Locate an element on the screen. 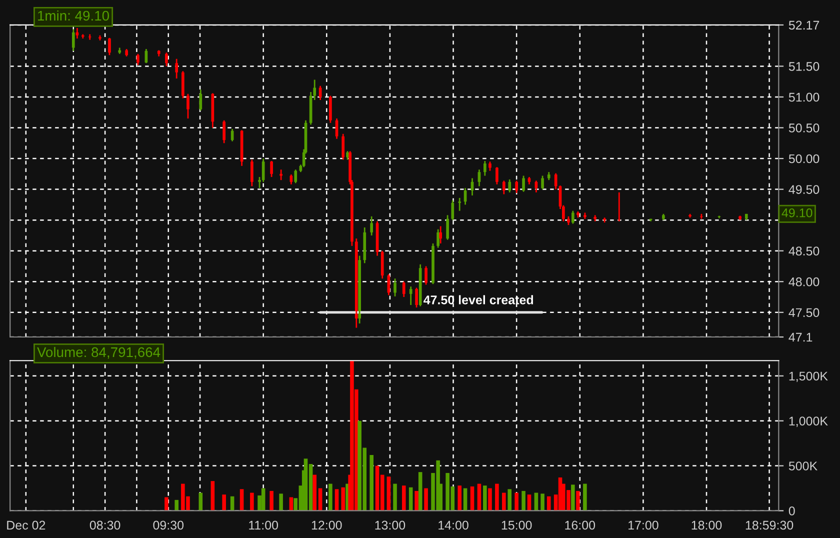 Image resolution: width=840 pixels, height=538 pixels. x-tick-label: 16:00 is located at coordinates (580, 525).